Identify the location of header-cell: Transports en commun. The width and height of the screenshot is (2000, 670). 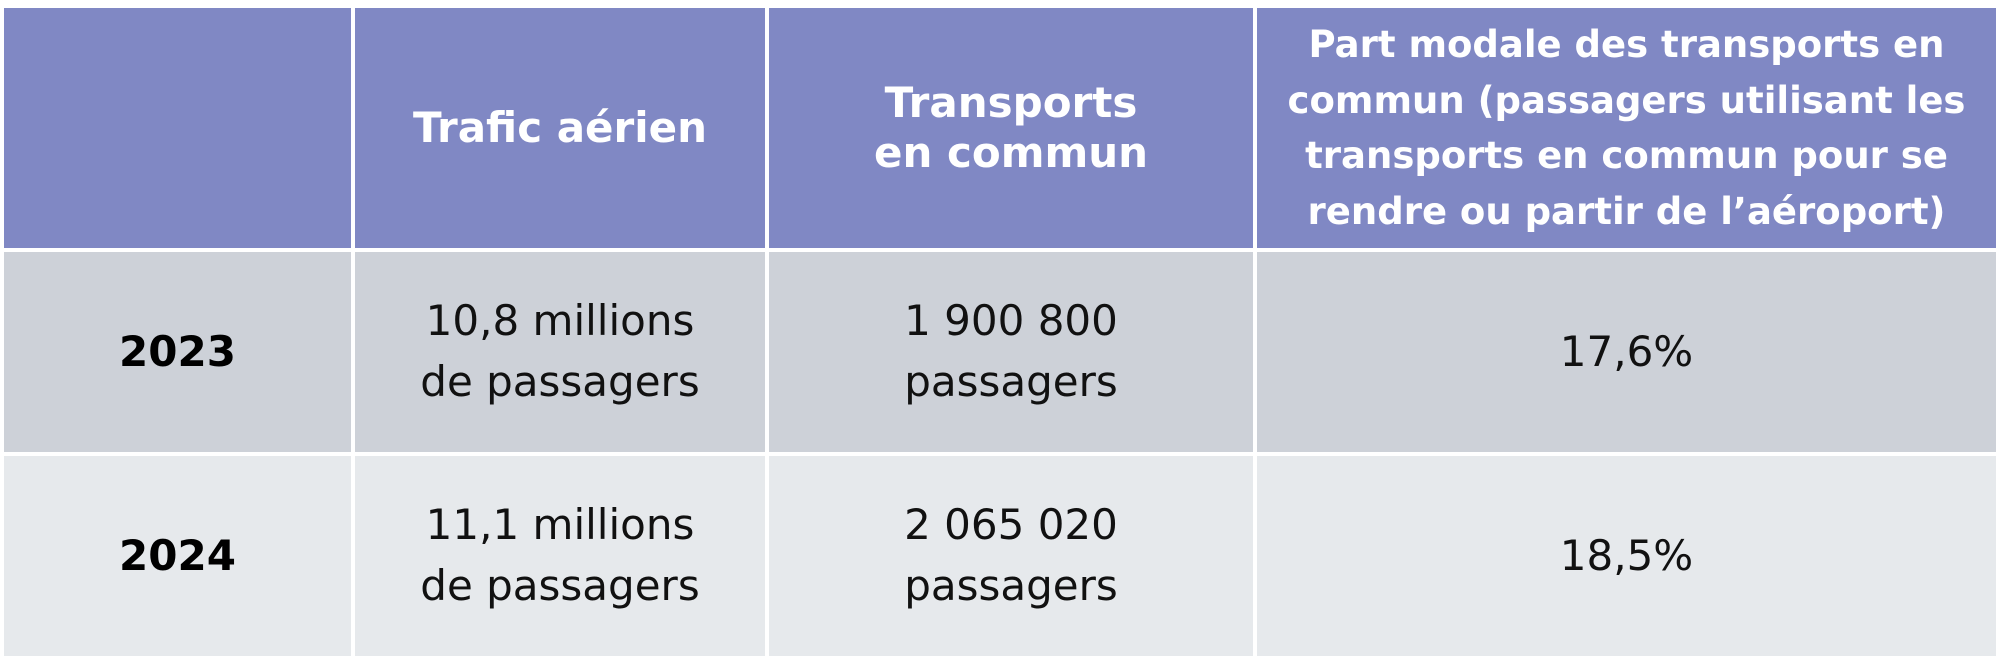
(1011, 128).